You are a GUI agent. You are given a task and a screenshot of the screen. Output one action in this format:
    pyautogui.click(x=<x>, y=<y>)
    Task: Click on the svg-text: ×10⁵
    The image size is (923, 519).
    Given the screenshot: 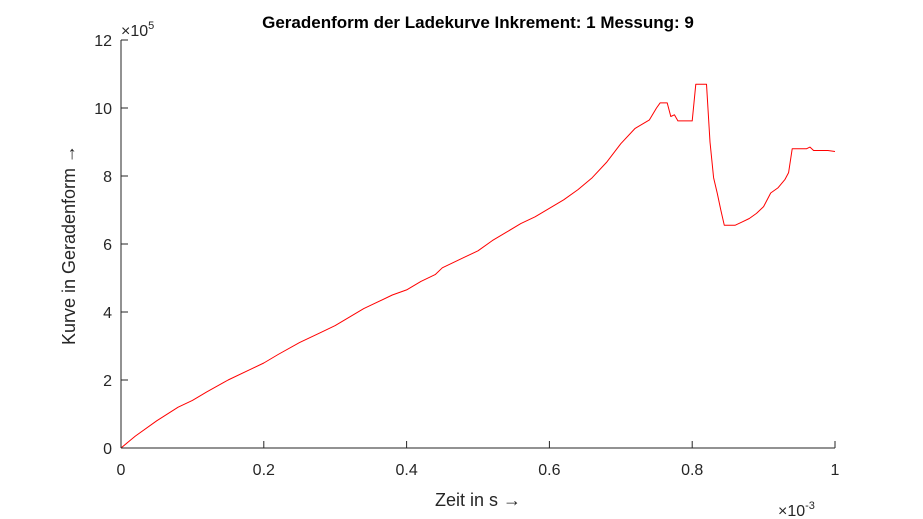 What is the action you would take?
    pyautogui.click(x=137, y=30)
    